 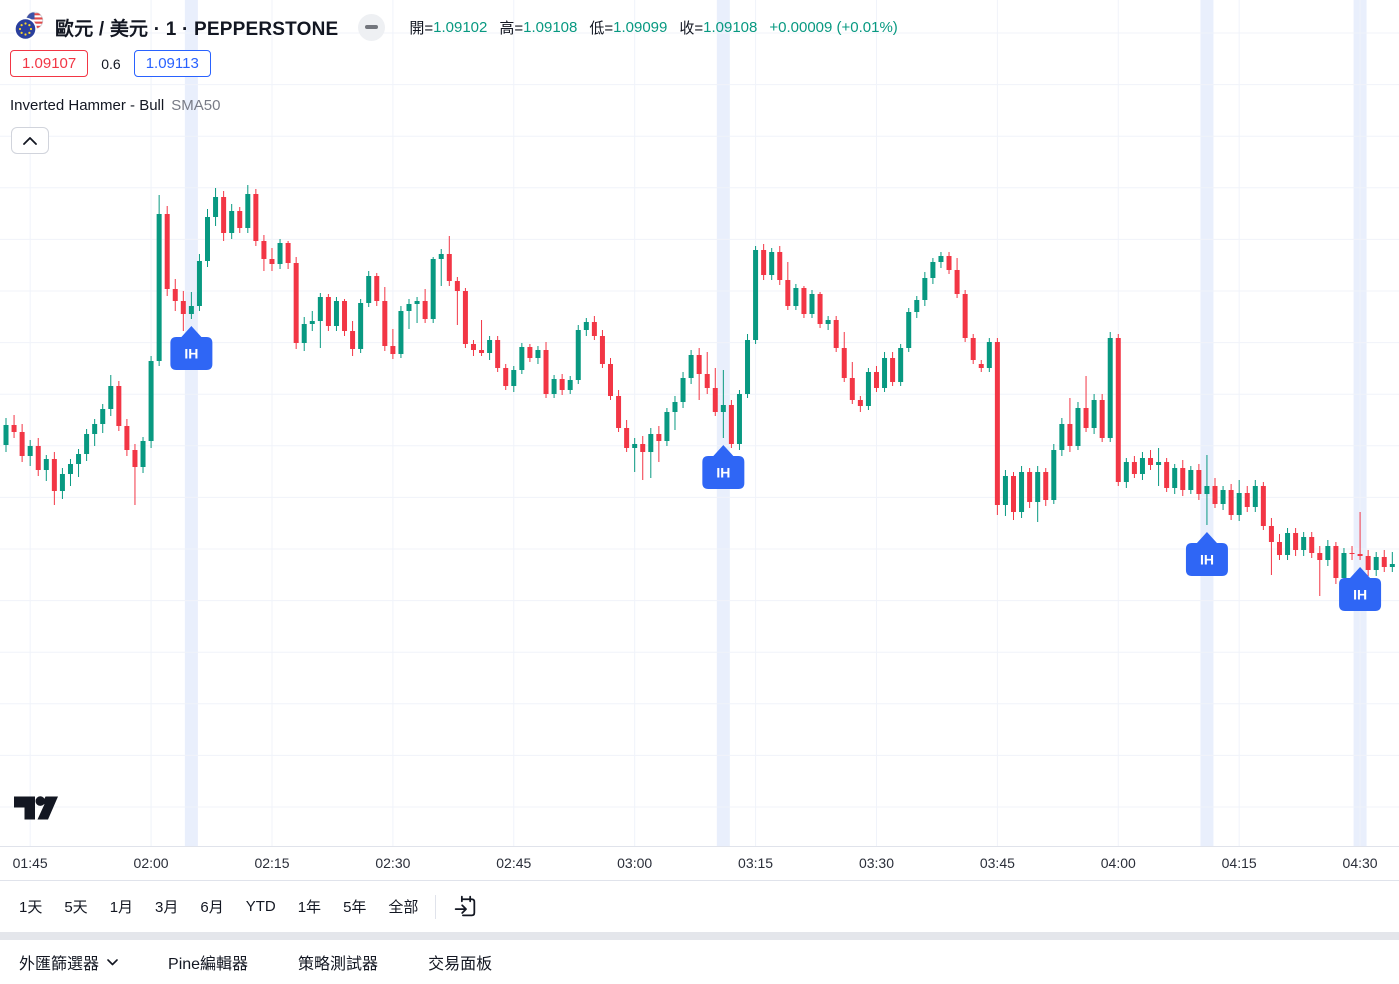 What do you see at coordinates (403, 906) in the screenshot?
I see `range-button-all: 全部` at bounding box center [403, 906].